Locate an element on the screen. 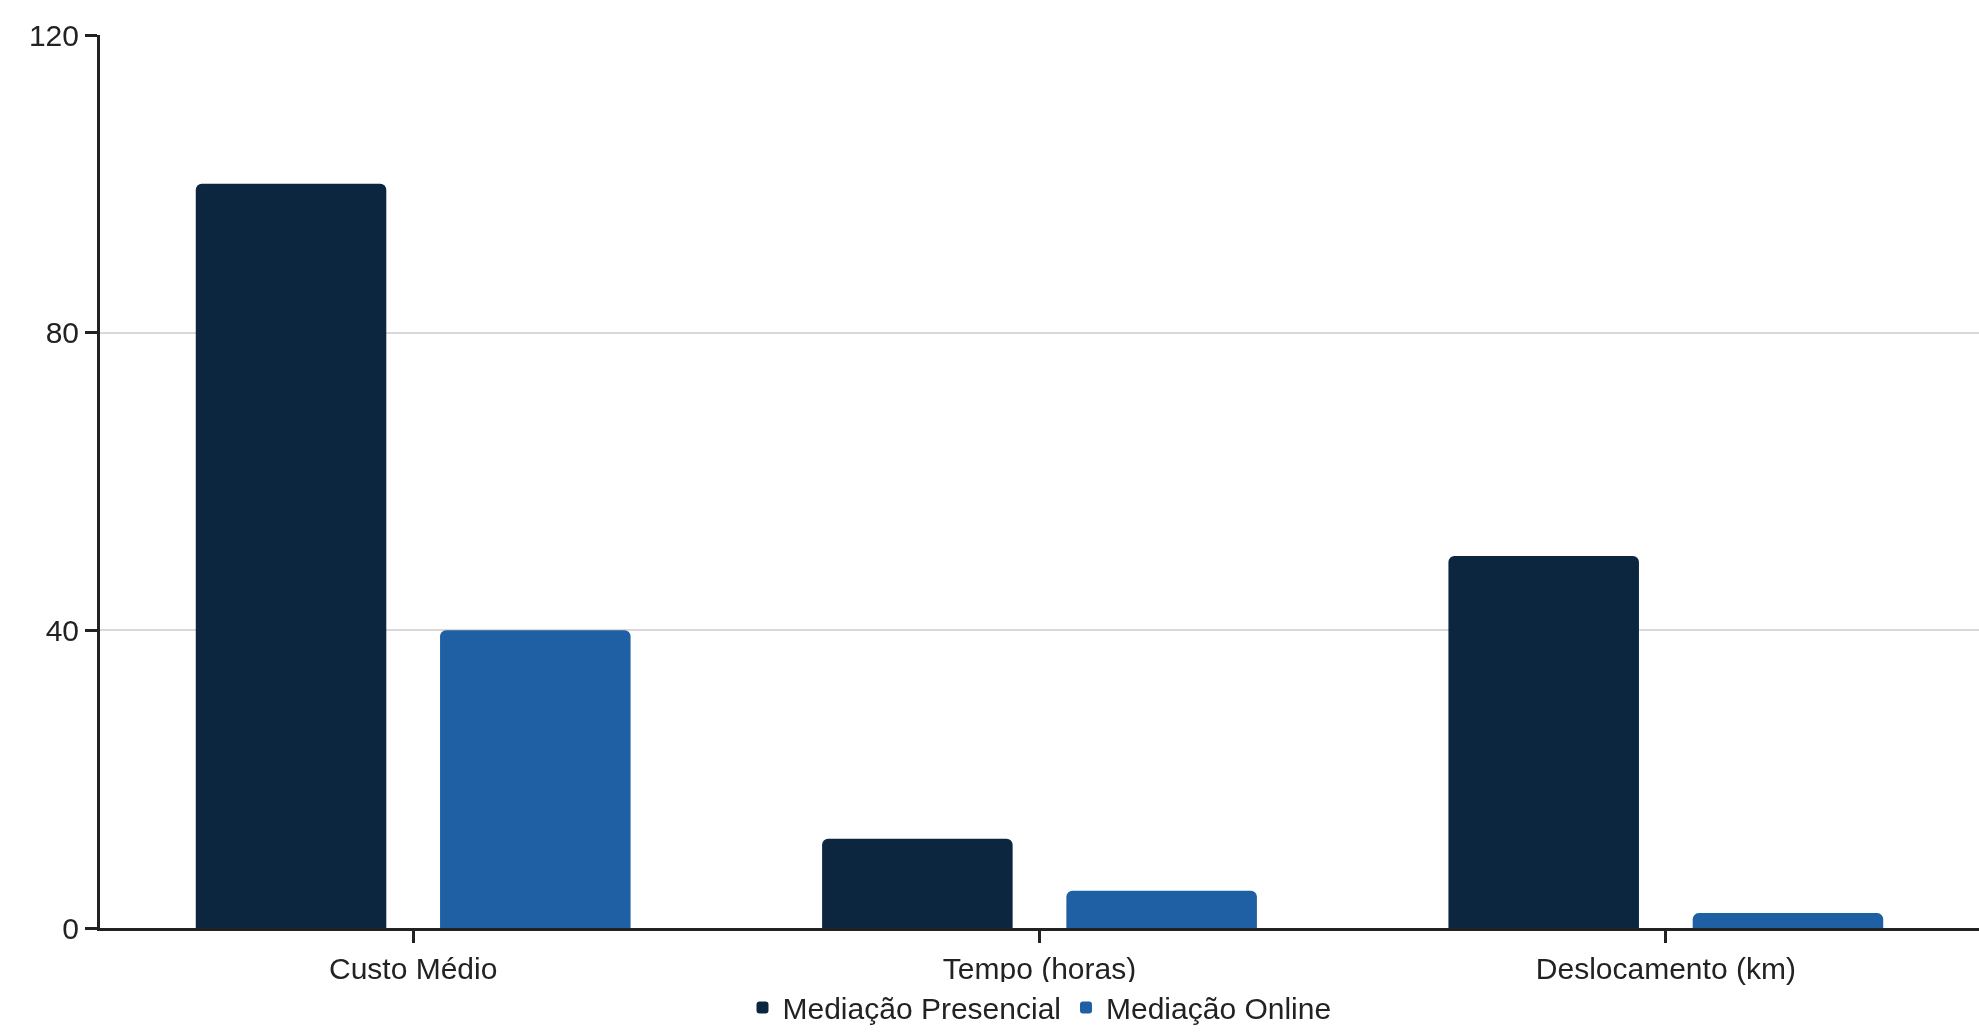  y-tick-label: 0 is located at coordinates (70, 928).